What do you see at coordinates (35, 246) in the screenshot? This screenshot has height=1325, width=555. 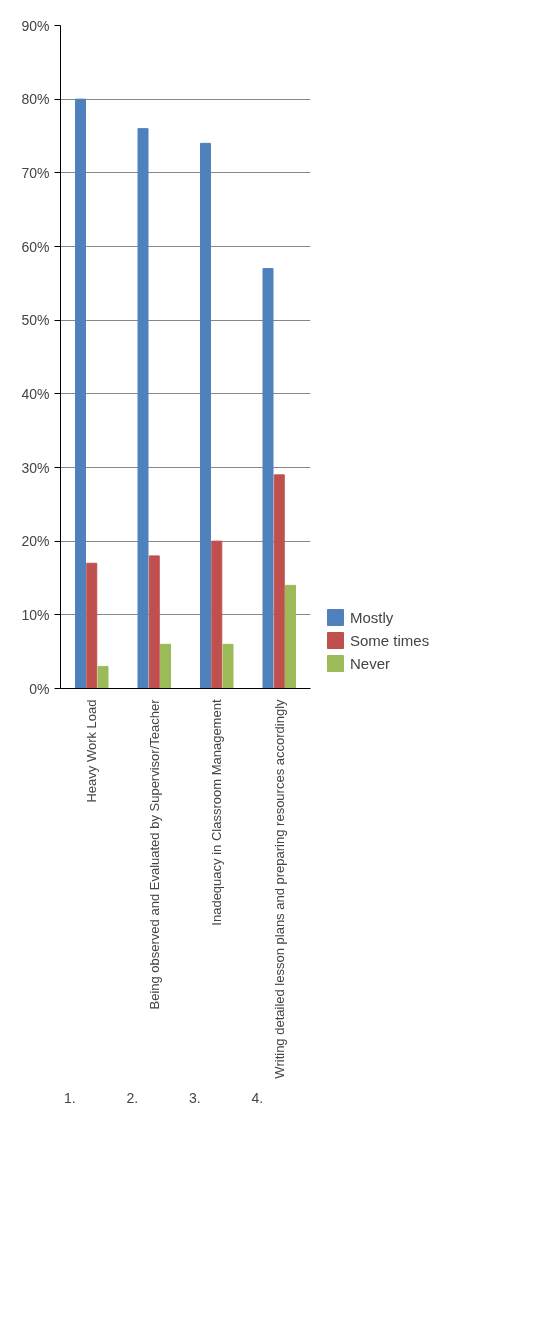 I see `y-tick-label: 60%` at bounding box center [35, 246].